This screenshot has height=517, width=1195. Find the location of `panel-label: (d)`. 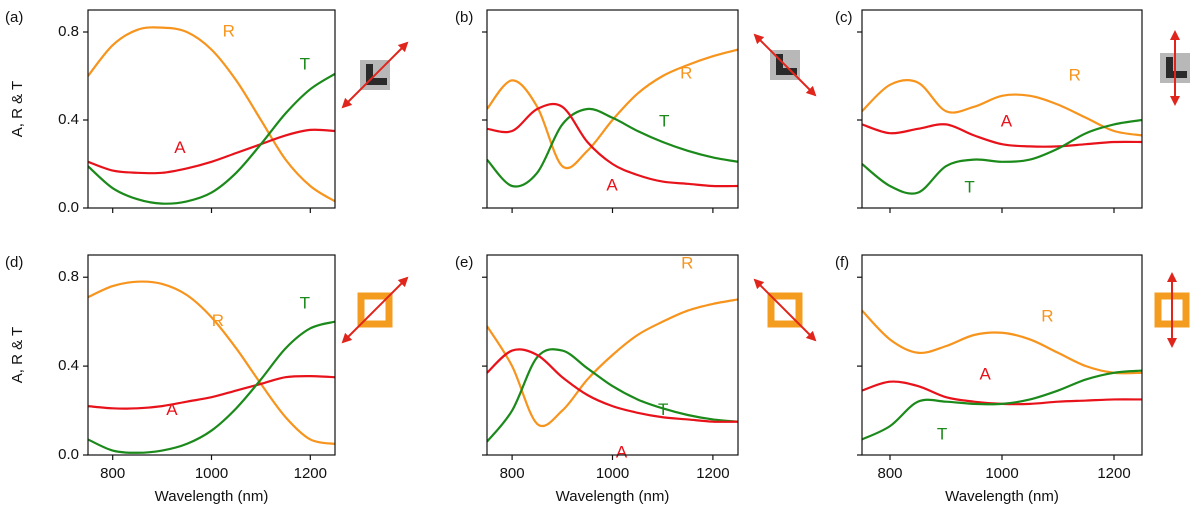

panel-label: (d) is located at coordinates (14, 262).